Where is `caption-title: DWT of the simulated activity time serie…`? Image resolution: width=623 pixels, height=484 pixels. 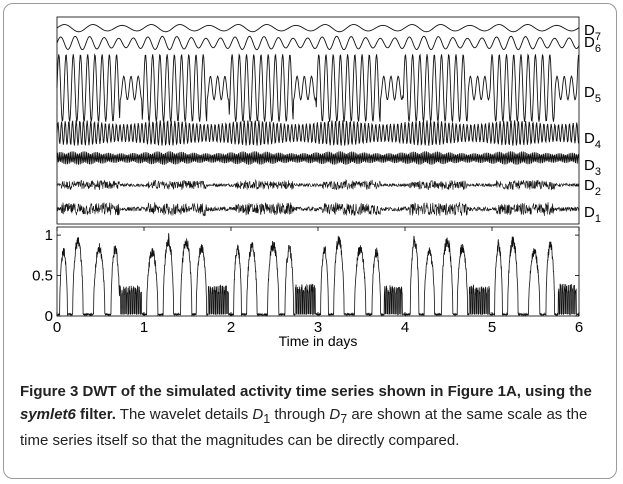 caption-title: DWT of the simulated activity time serie… is located at coordinates (306, 403).